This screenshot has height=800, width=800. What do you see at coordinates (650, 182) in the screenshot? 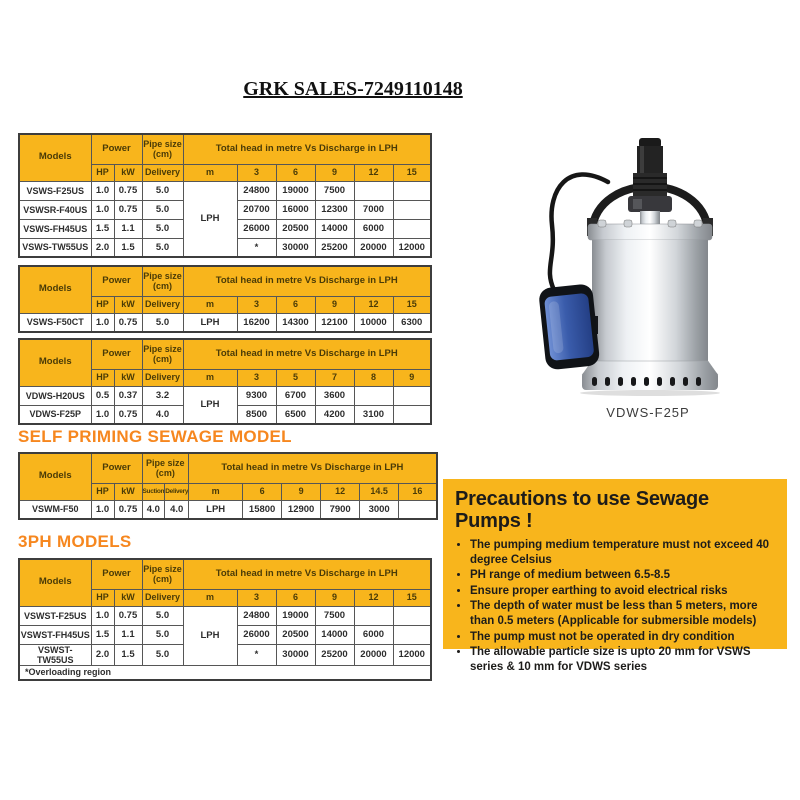
I see `pump-outlet` at bounding box center [650, 182].